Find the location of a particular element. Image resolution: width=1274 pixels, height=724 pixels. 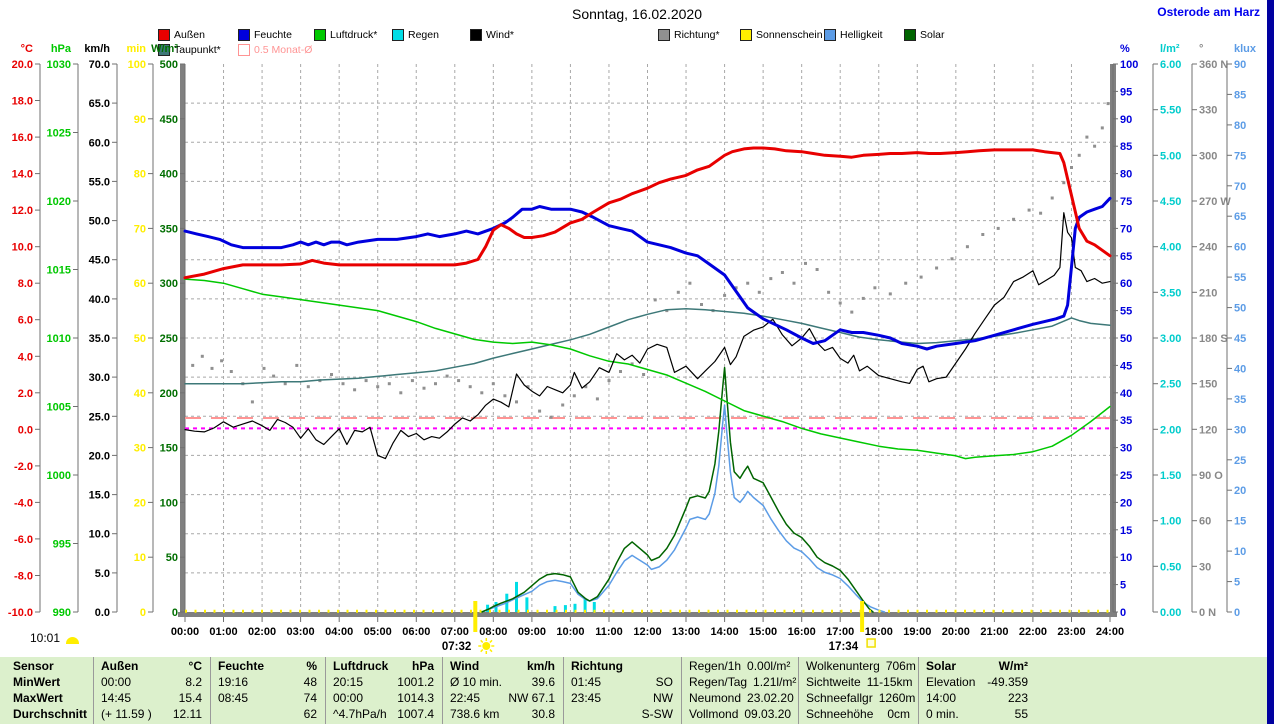

table-cell: 706m is located at coordinates (900, 666).